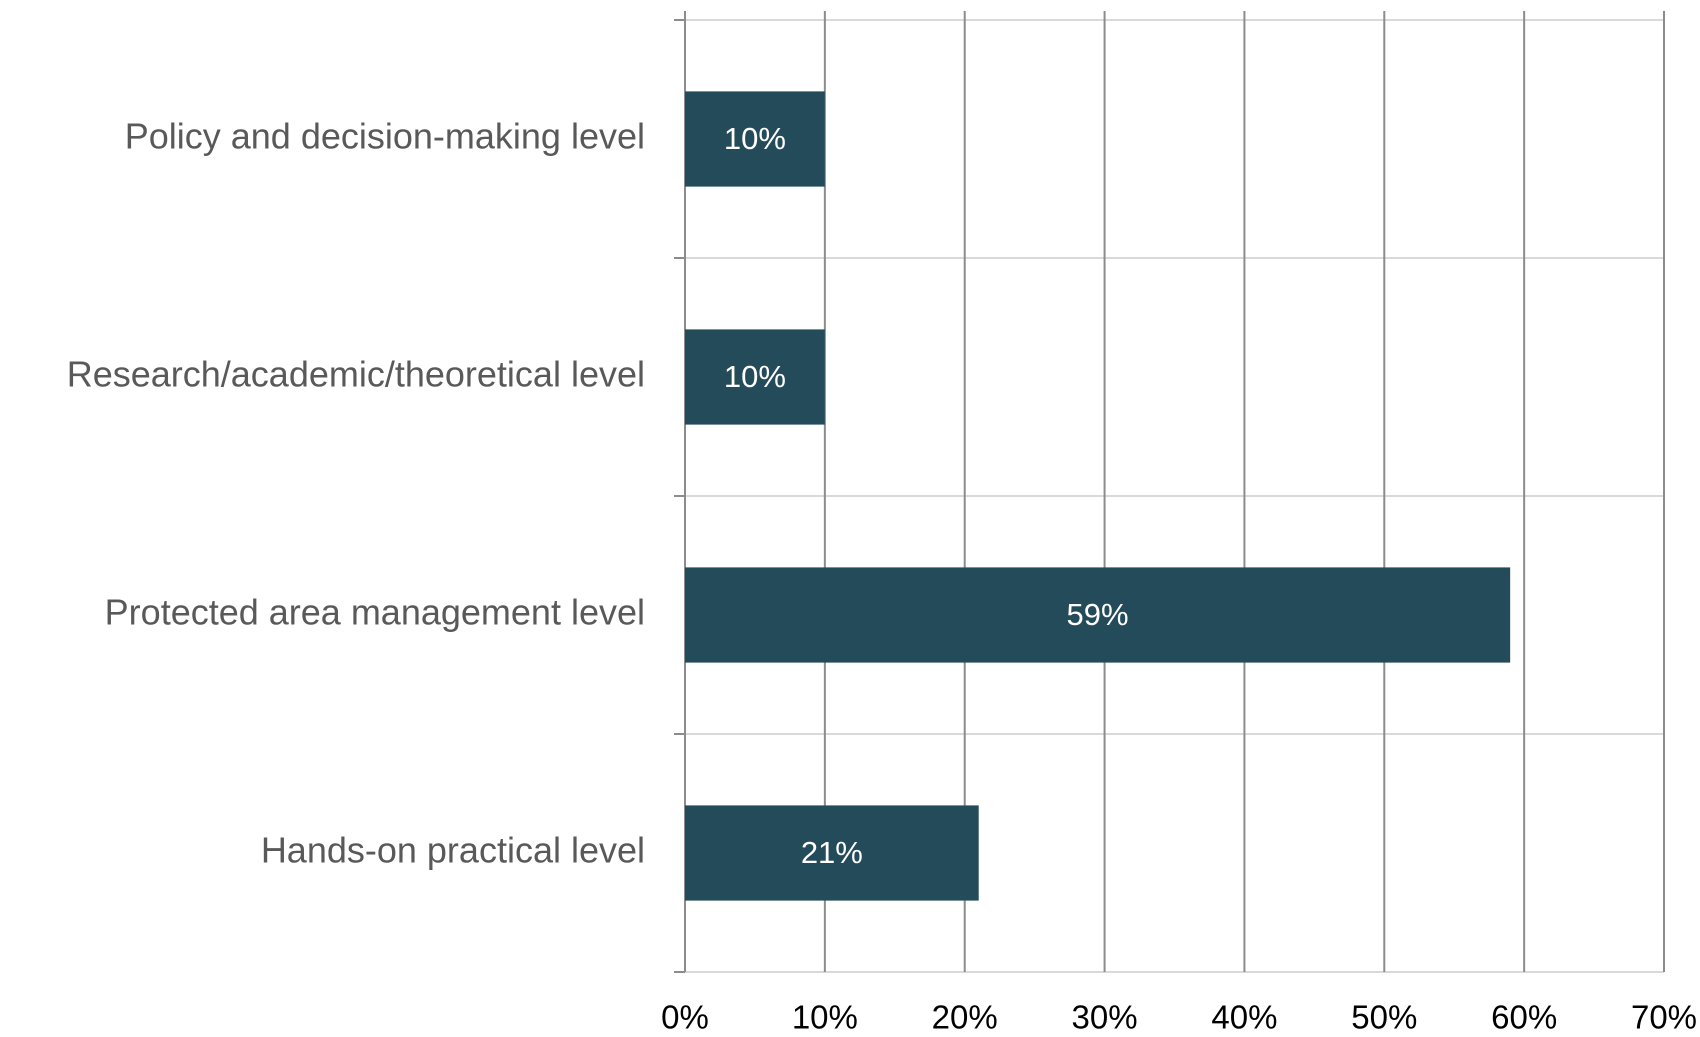 The image size is (1700, 1037). Describe the element at coordinates (825, 1017) in the screenshot. I see `x-tick-label: 10%` at that location.